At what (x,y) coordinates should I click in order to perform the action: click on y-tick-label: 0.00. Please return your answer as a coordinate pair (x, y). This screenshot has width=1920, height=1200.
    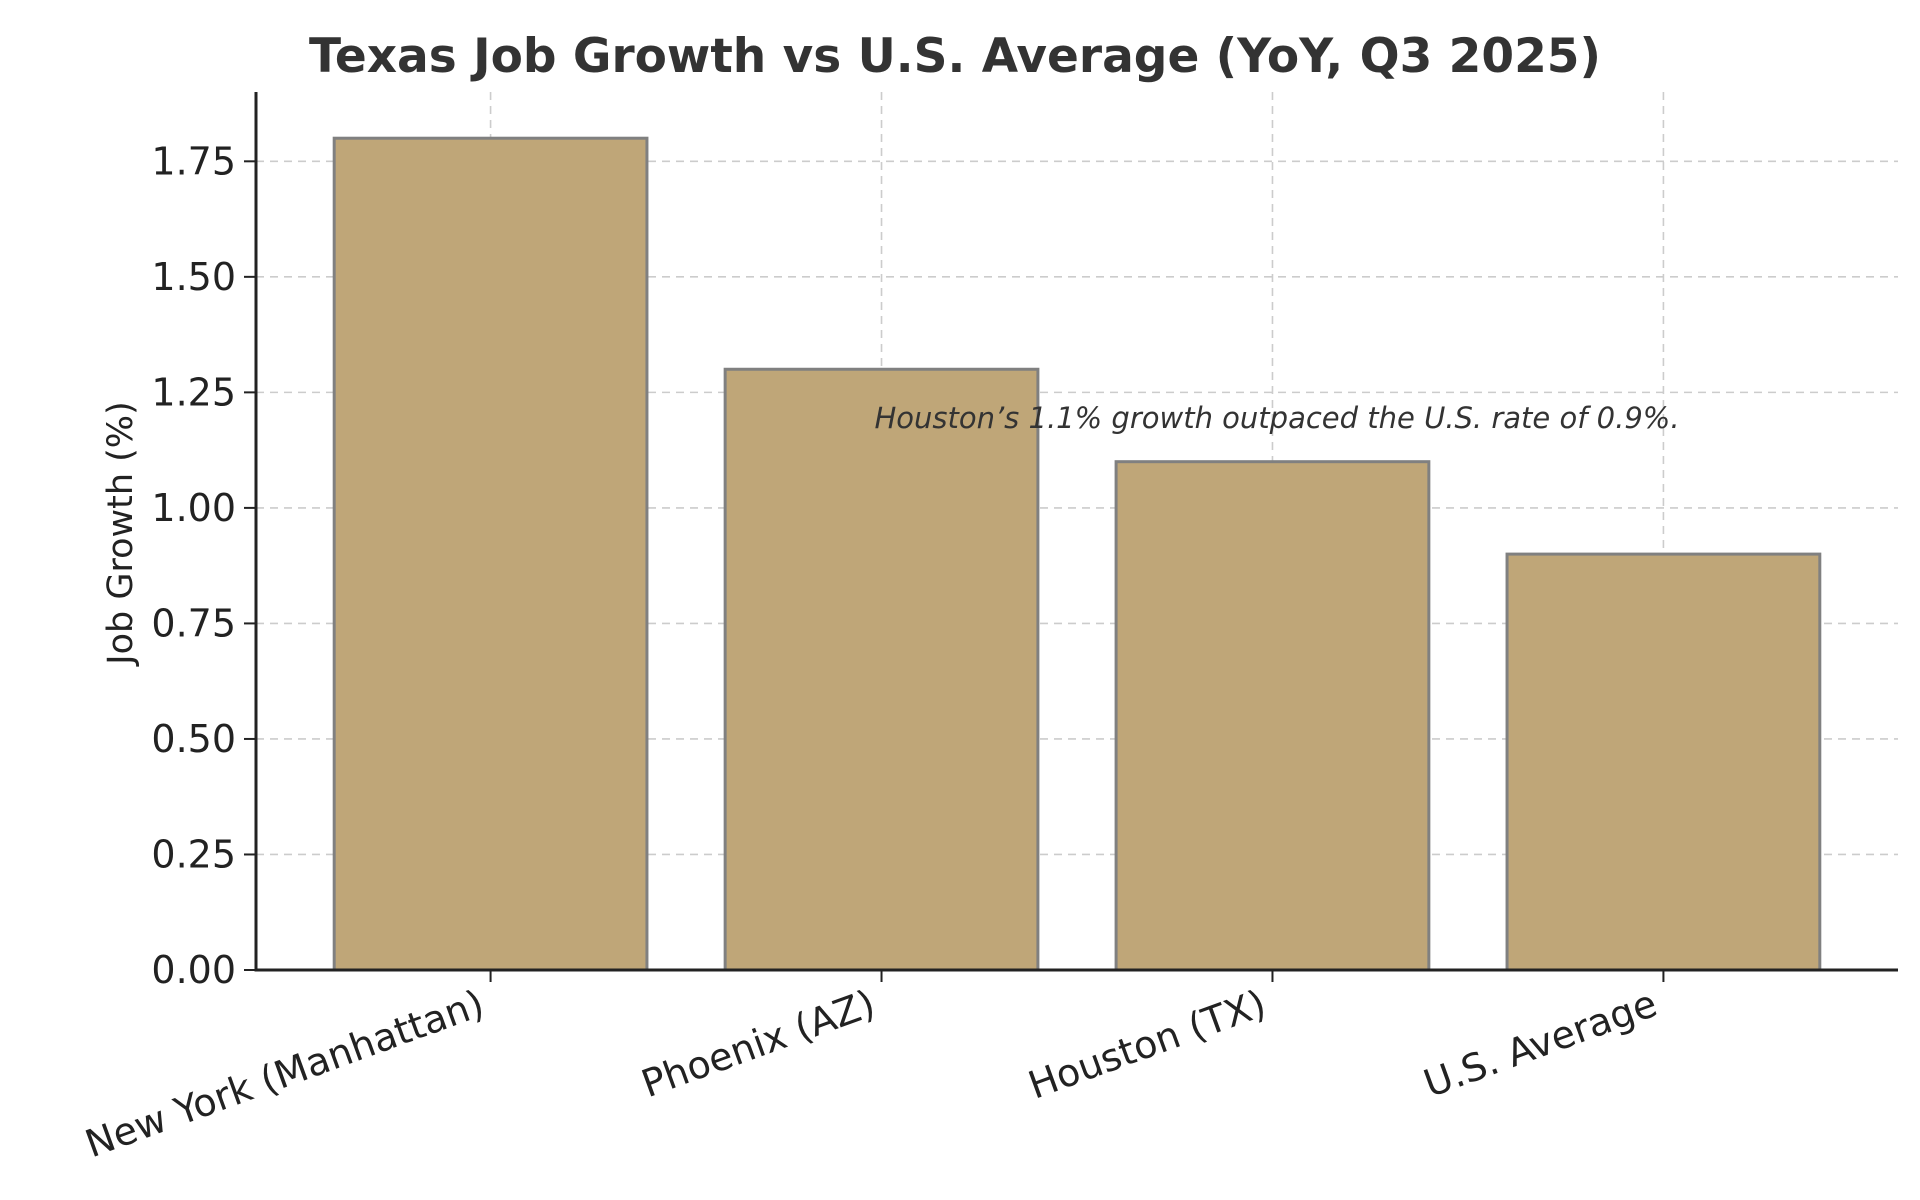
    Looking at the image, I should click on (193, 970).